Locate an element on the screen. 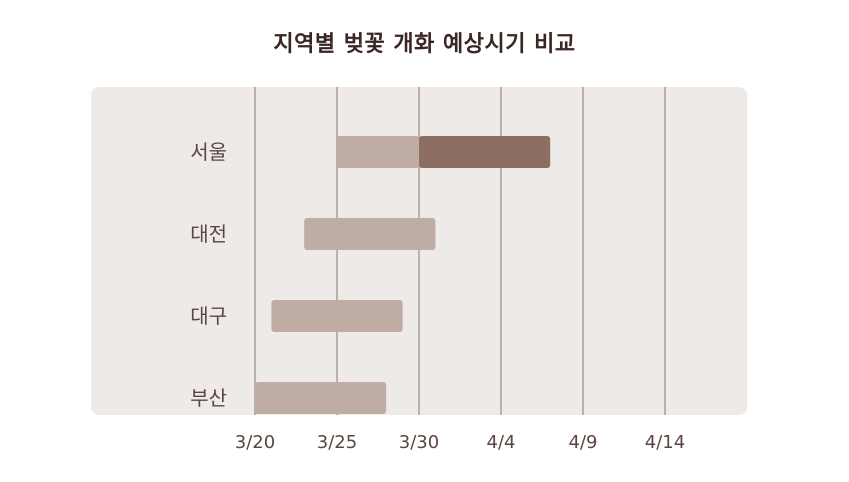 The height and width of the screenshot is (482, 849). x-tick-label: 4/14 is located at coordinates (665, 442).